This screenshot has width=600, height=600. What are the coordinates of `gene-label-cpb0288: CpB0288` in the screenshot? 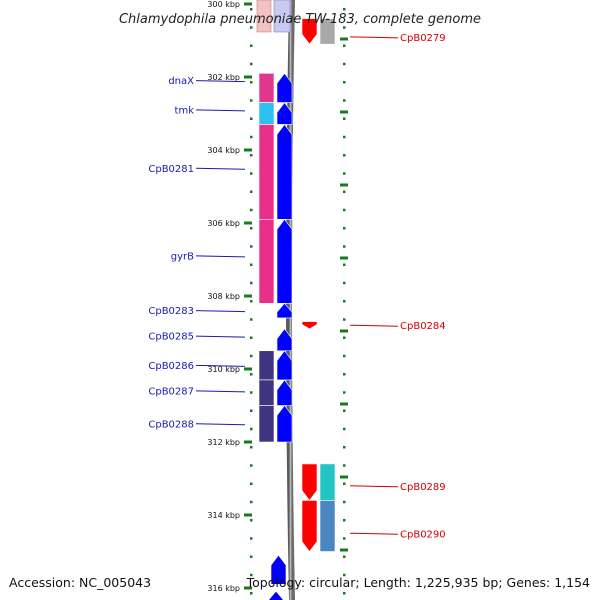 It's located at (171, 424).